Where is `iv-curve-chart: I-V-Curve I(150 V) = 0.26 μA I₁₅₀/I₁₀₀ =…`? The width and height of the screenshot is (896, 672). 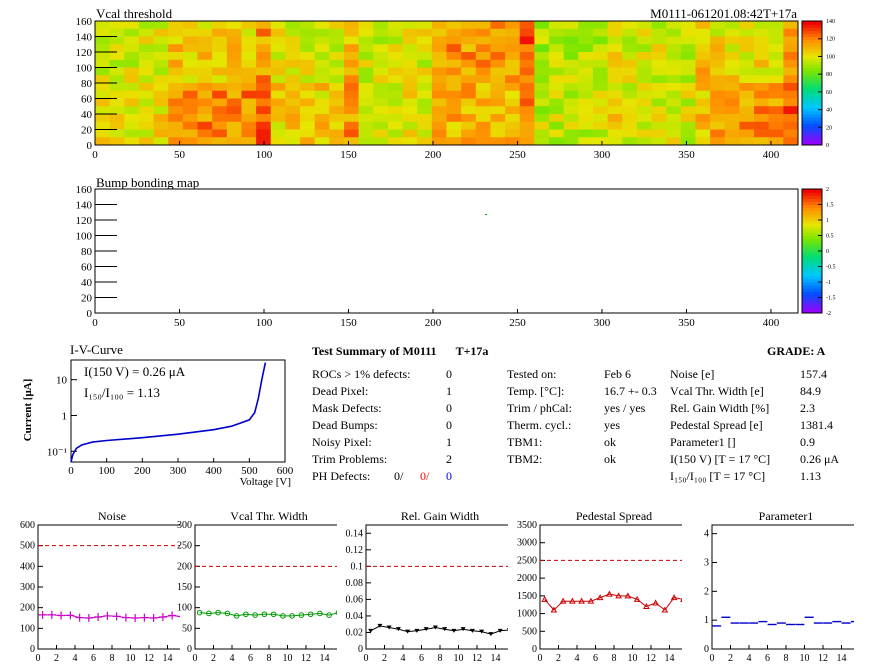 iv-curve-chart: I-V-Curve I(150 V) = 0.26 μA I₁₅₀/I₁₀₀ =… is located at coordinates (158, 415).